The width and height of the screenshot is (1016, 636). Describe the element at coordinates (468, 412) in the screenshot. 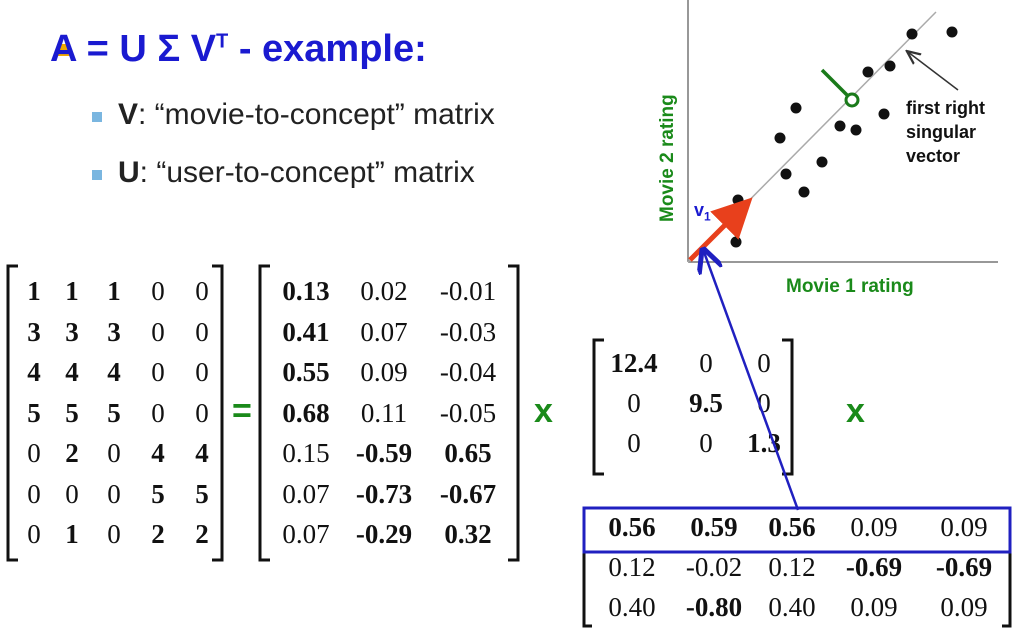

I see `matrix-u-cell: -0.05` at that location.